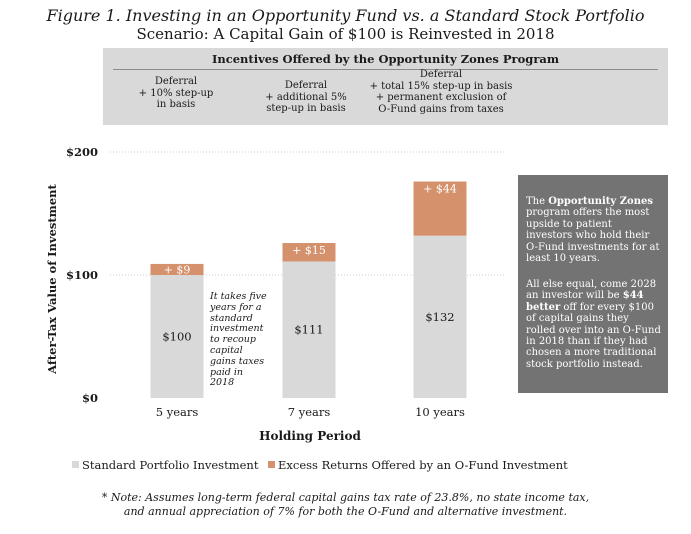 The image size is (691, 534). I want to click on y-tick-label: $200, so click(82, 152).